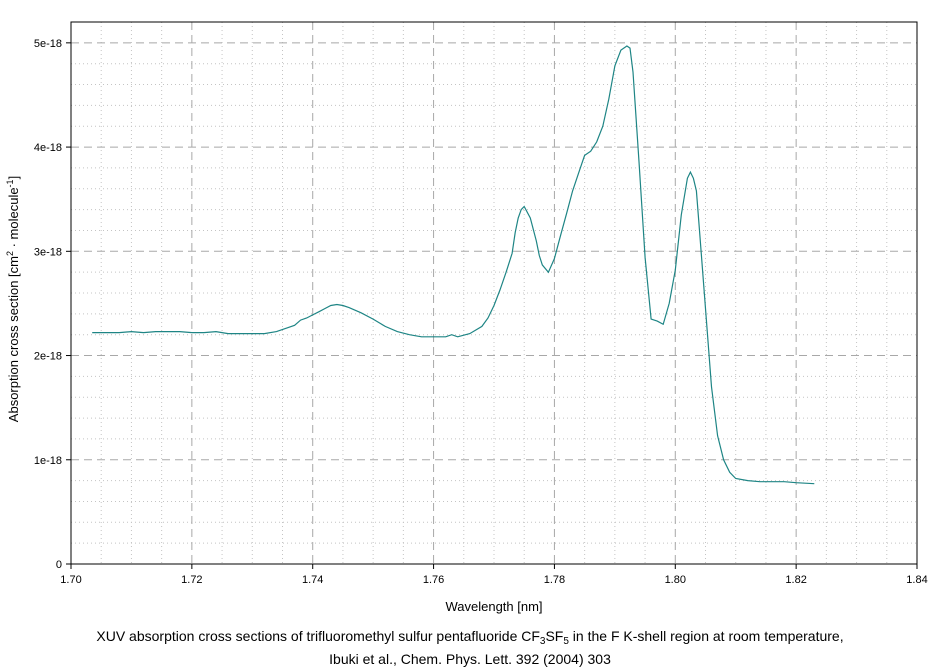 Image resolution: width=940 pixels, height=672 pixels. What do you see at coordinates (795, 580) in the screenshot?
I see `x-tick-label: 1.82` at bounding box center [795, 580].